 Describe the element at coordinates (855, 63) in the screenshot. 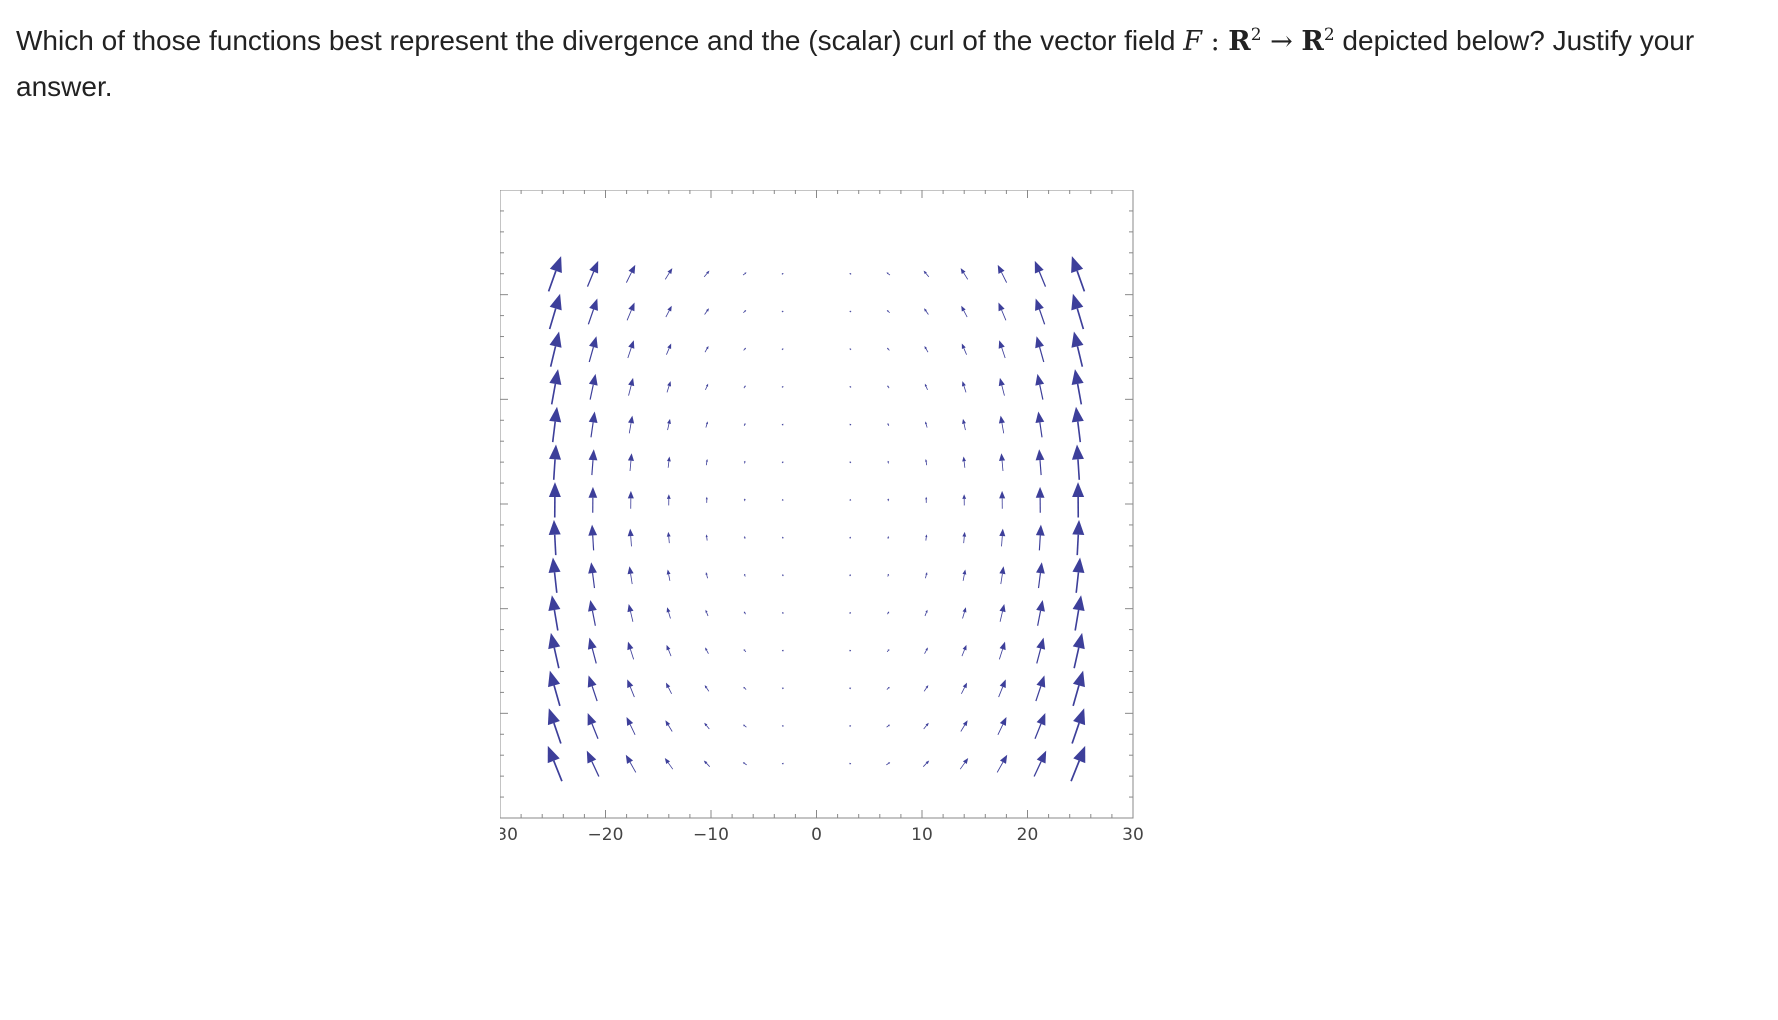

I see `question-text-after: depicted below? Justify your answer.` at that location.